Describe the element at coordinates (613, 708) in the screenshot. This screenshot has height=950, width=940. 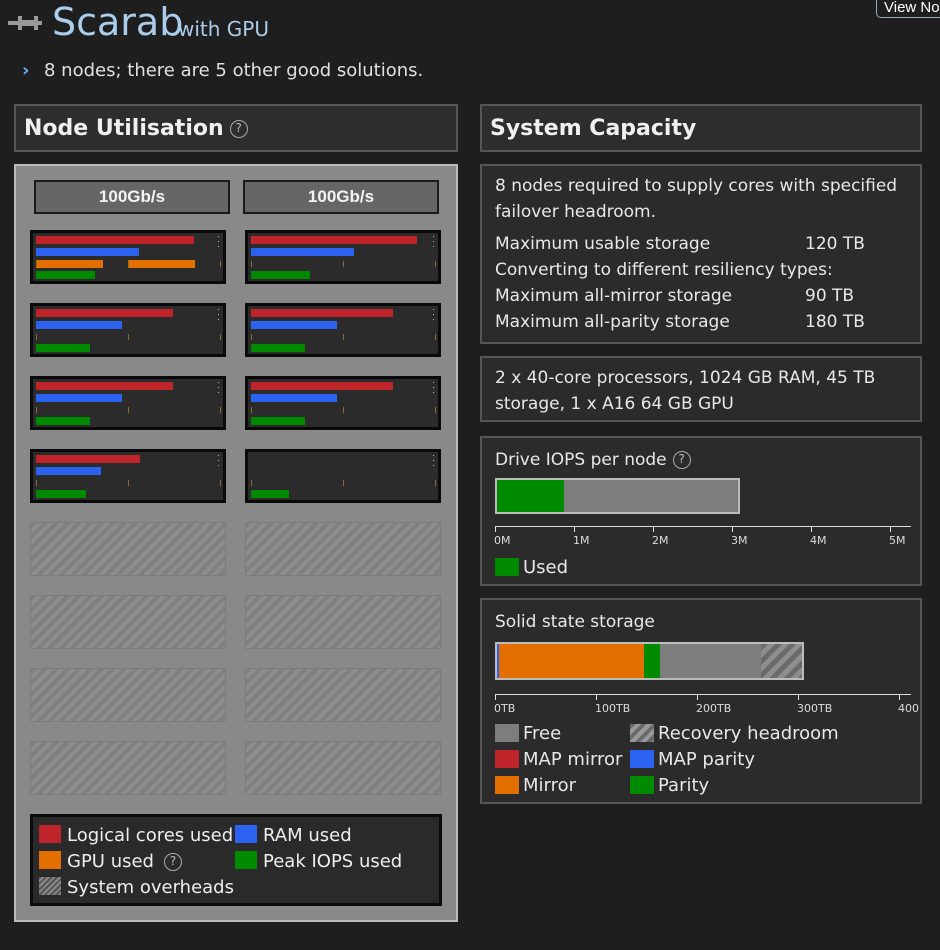
I see `axis-tick-label: 100TB` at that location.